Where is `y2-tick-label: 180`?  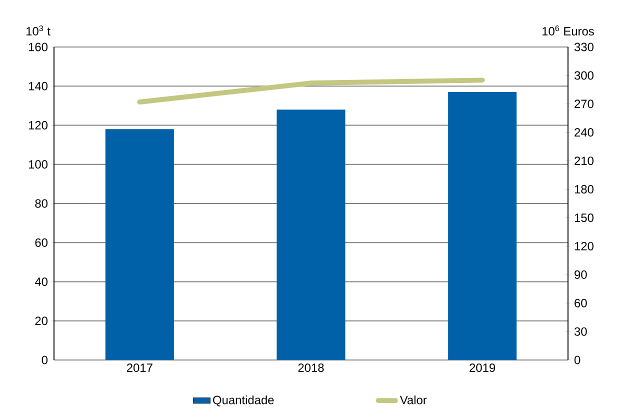
y2-tick-label: 180 is located at coordinates (584, 189).